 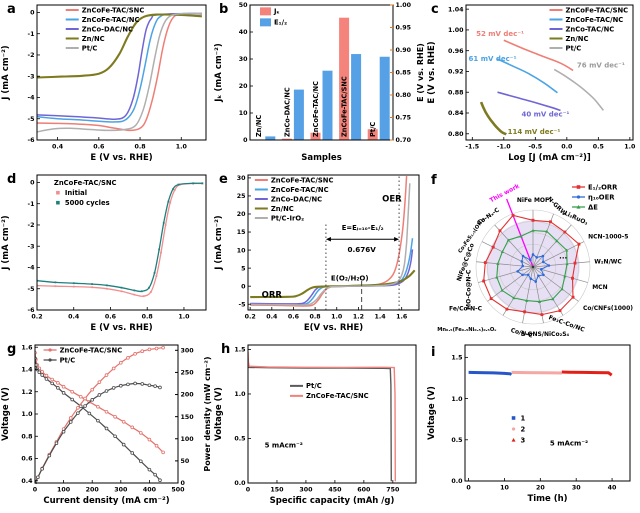 What do you see at coordinates (188, 351) in the screenshot?
I see `svg-text: 300` at bounding box center [188, 351].